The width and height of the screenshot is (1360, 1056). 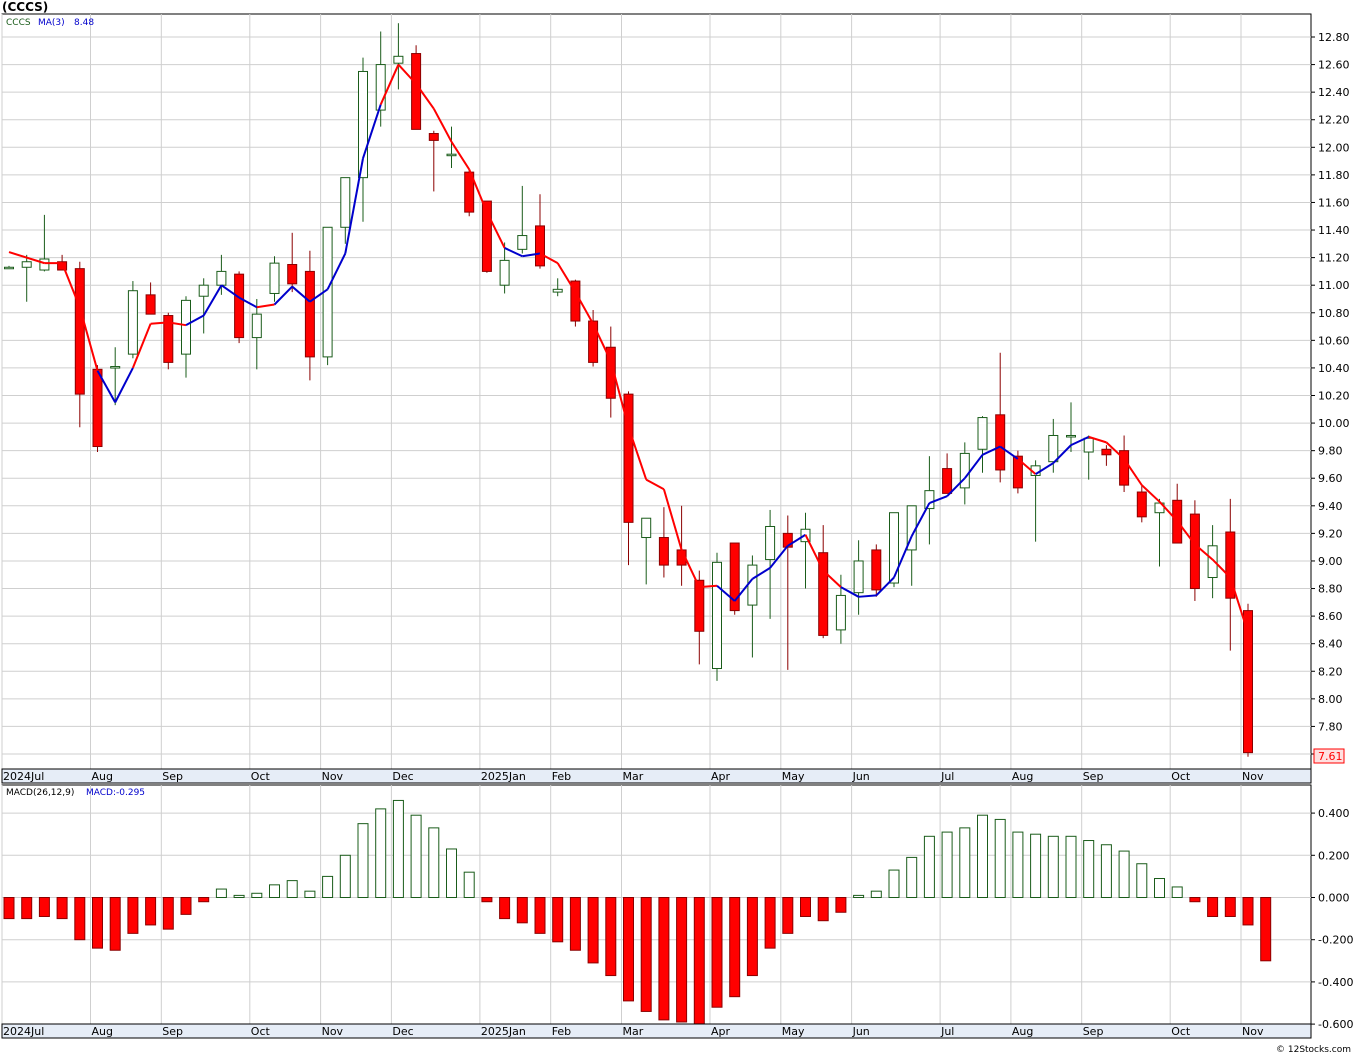 I want to click on x-tick-label: May, so click(x=793, y=776).